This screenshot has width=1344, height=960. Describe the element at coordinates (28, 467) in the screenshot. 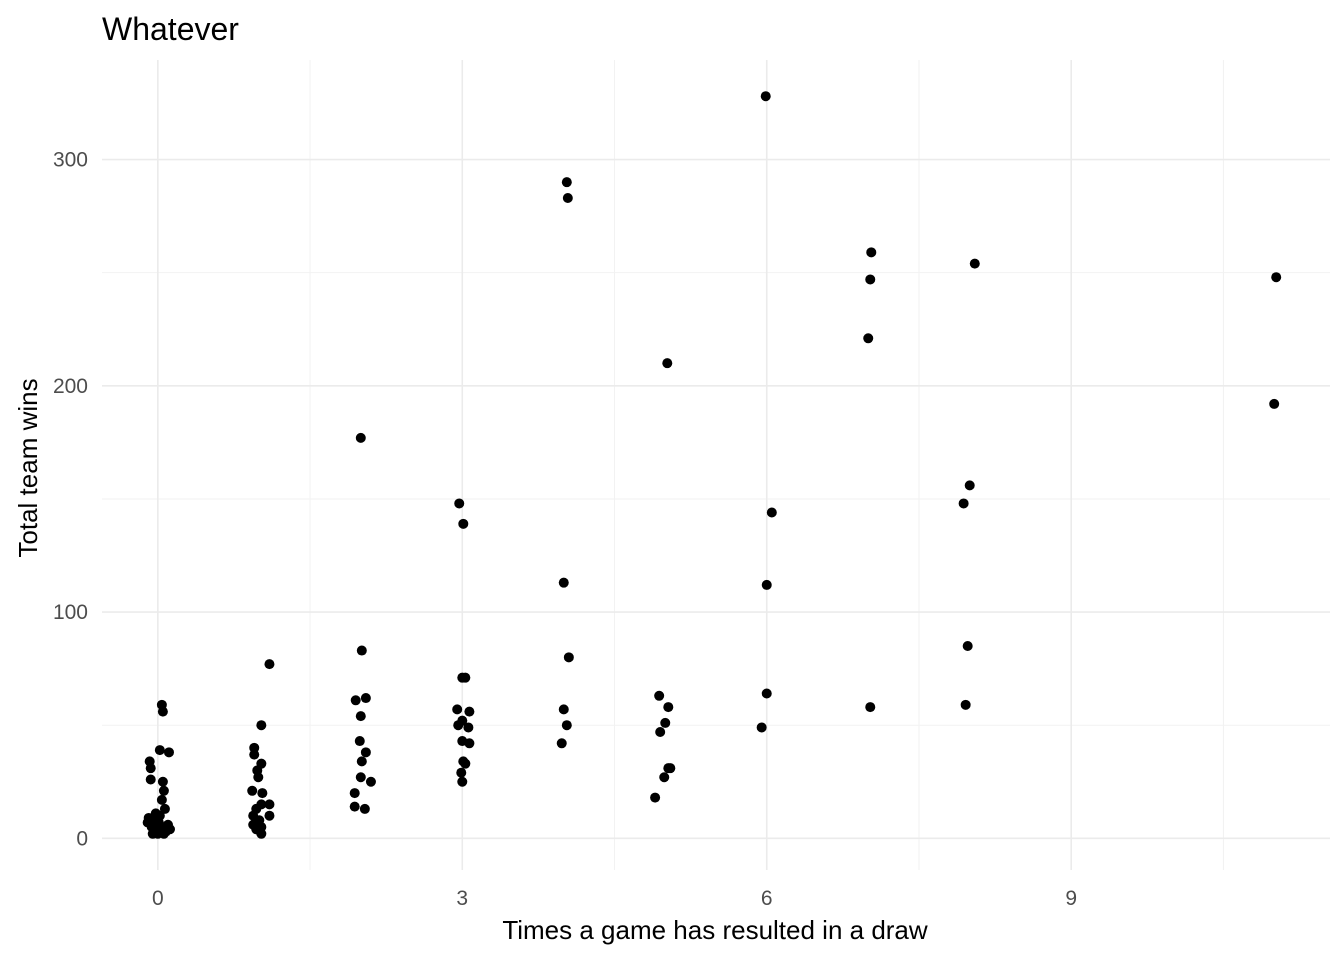

I see `y-axis-title: Total team wins` at that location.